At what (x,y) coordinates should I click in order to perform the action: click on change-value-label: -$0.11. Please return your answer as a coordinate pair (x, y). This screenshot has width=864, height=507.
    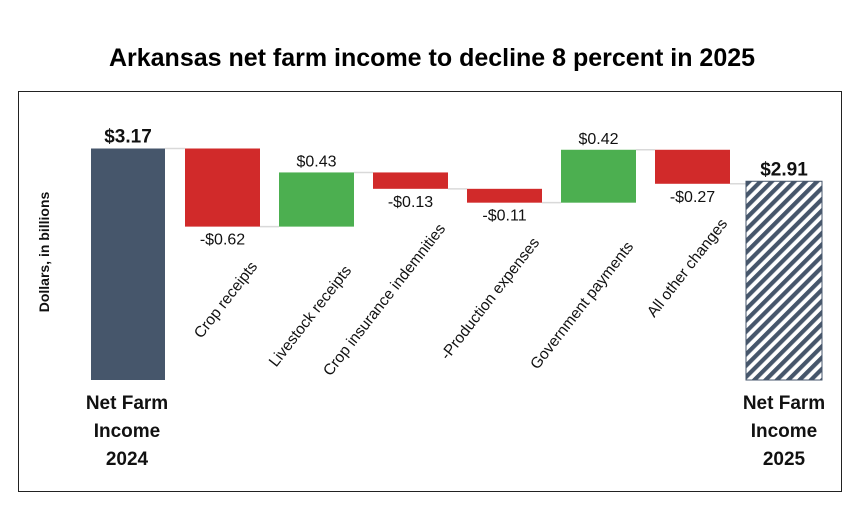
    Looking at the image, I should click on (504, 216).